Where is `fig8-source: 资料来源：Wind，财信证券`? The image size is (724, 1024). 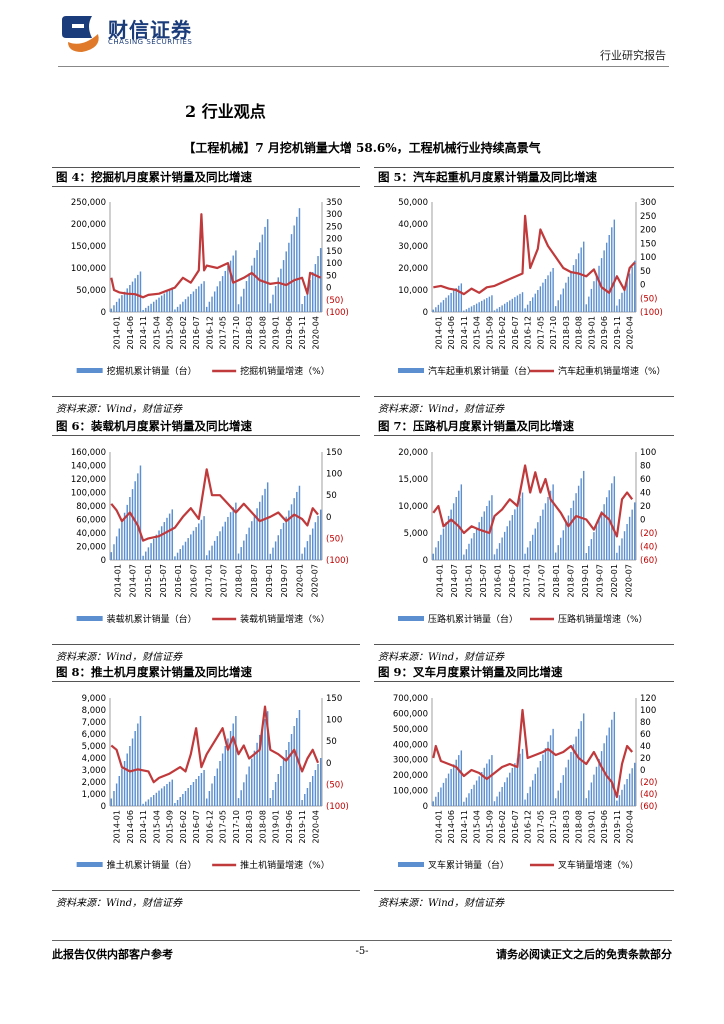 fig8-source: 资料来源：Wind，财信证券 is located at coordinates (119, 903).